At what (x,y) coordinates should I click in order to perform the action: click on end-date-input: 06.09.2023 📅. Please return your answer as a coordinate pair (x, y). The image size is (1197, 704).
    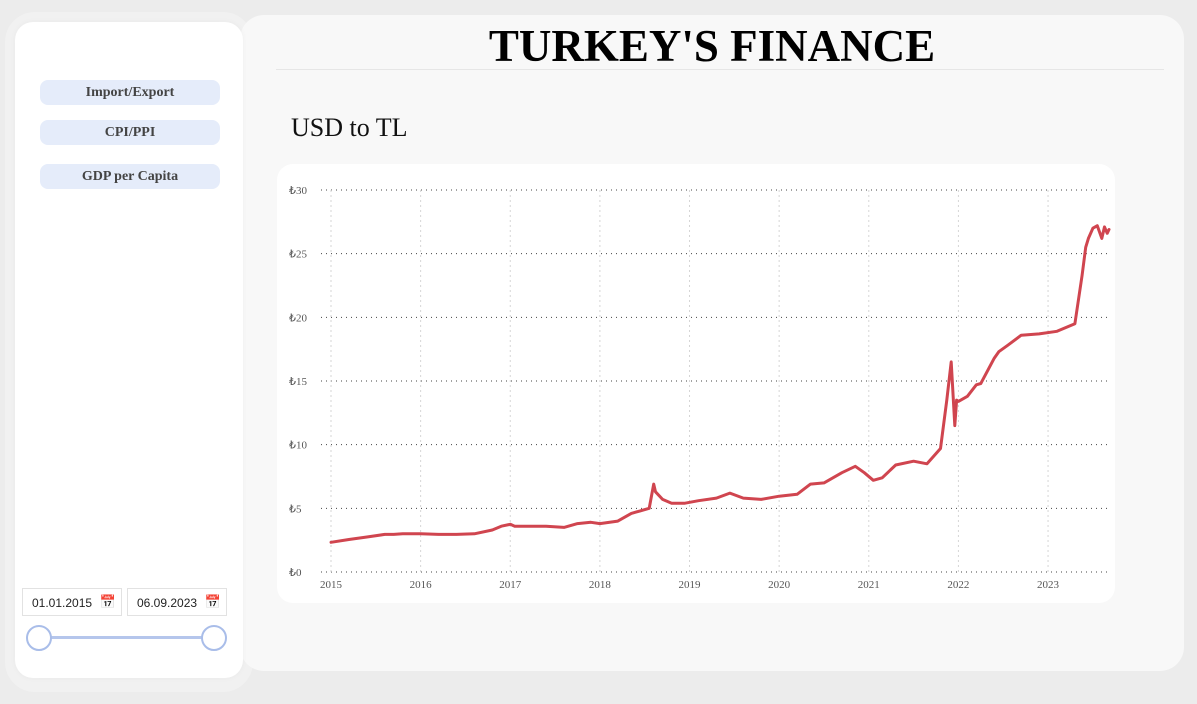
    Looking at the image, I should click on (177, 602).